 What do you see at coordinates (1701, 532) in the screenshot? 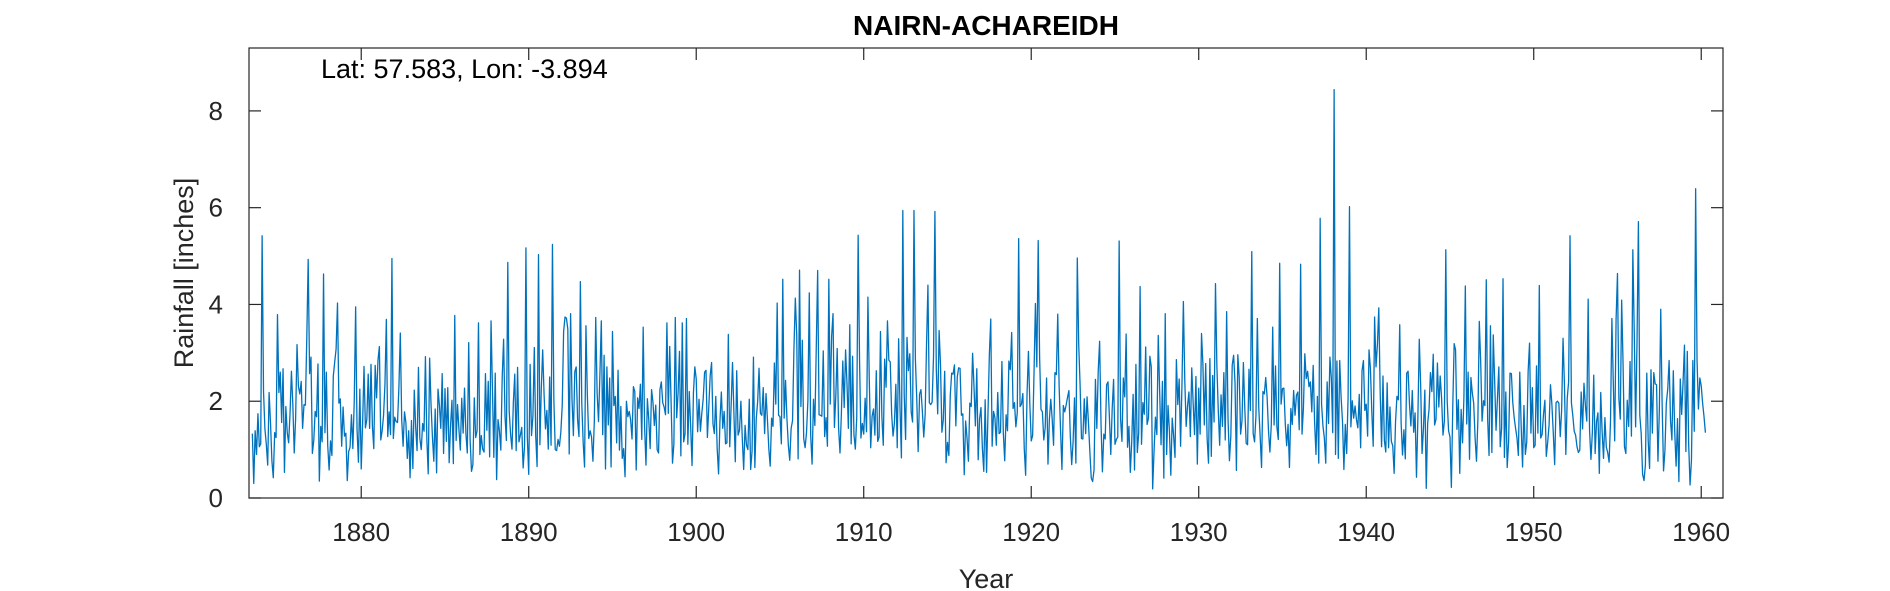
I see `x-tick-label: 1960` at bounding box center [1701, 532].